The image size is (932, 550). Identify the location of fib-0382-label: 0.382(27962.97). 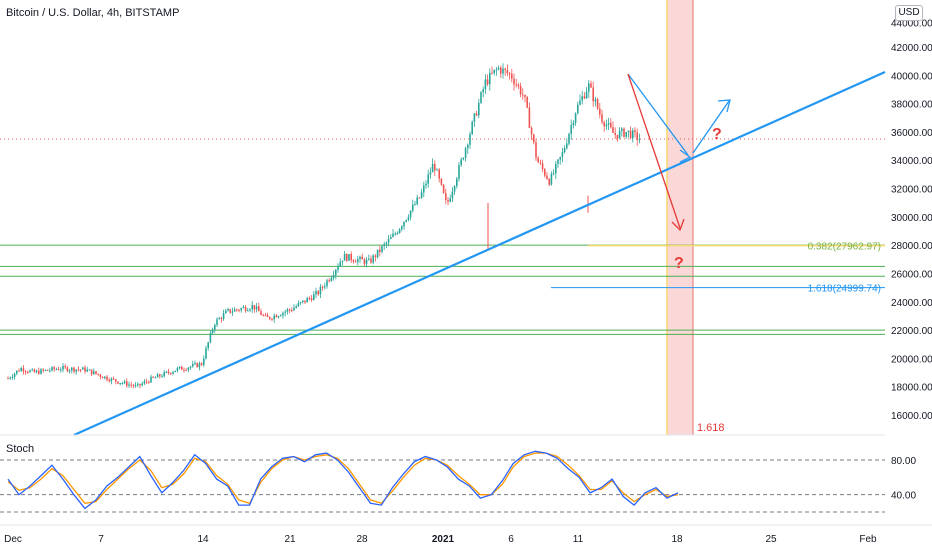
(844, 247).